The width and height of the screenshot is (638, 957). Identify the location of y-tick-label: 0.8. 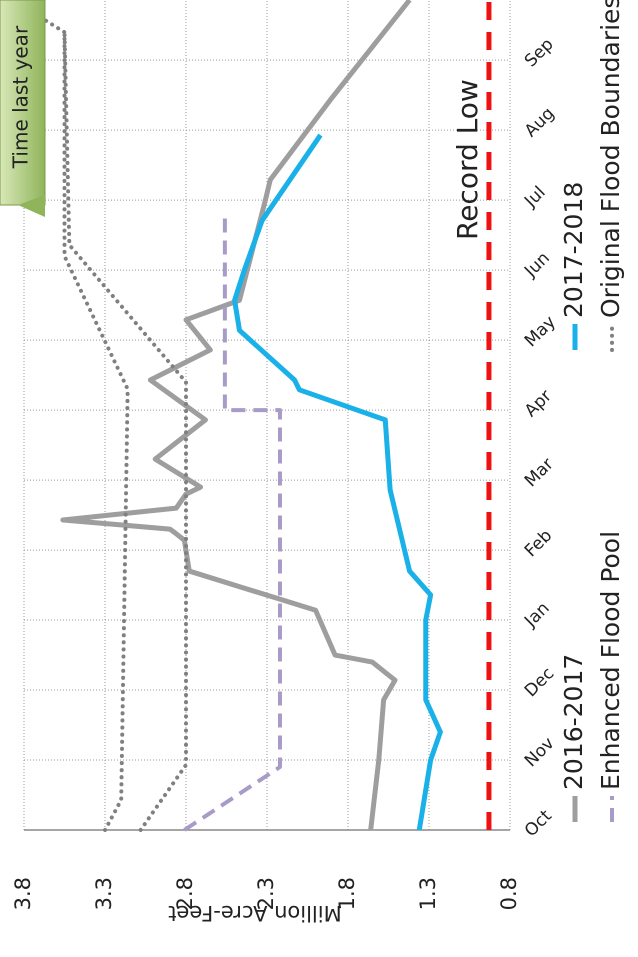
(509, 893).